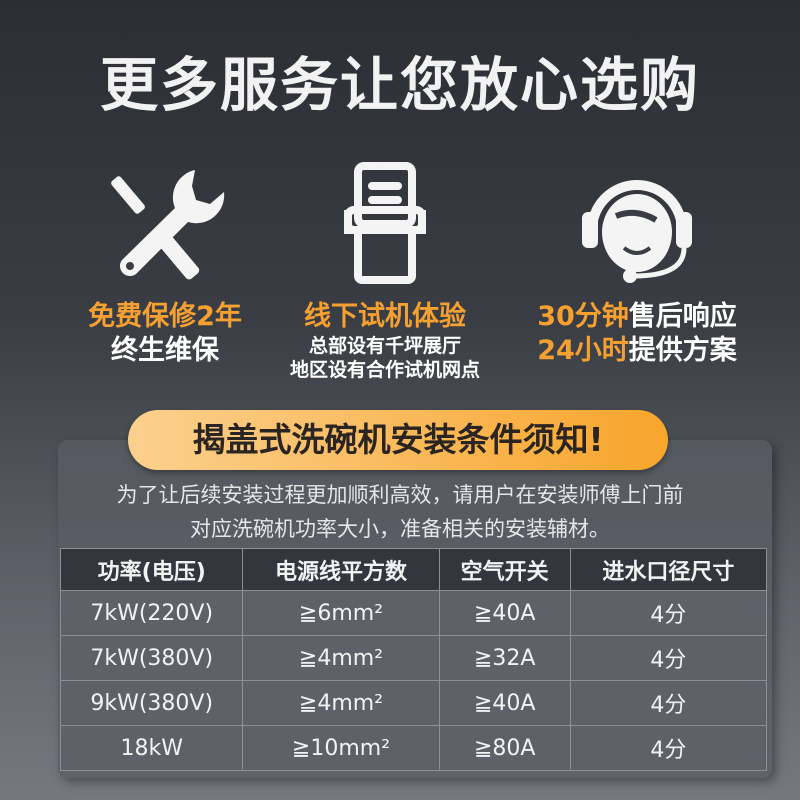 The height and width of the screenshot is (800, 800). What do you see at coordinates (668, 569) in the screenshot?
I see `column-header: 进水口径尺寸` at bounding box center [668, 569].